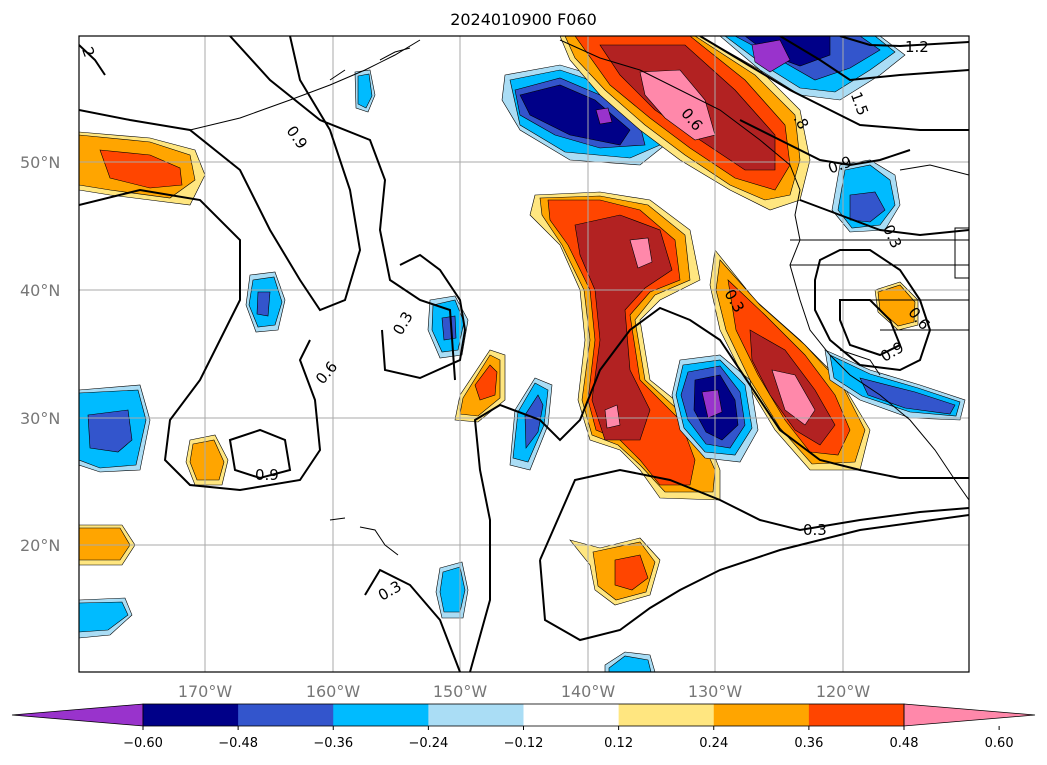 The image size is (1047, 765). What do you see at coordinates (143, 743) in the screenshot?
I see `colorbar-tick-label: −0.60` at bounding box center [143, 743].